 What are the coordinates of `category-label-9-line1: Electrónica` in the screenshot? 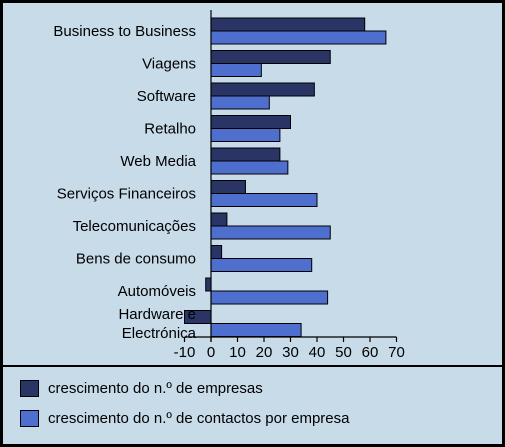 It's located at (159, 333).